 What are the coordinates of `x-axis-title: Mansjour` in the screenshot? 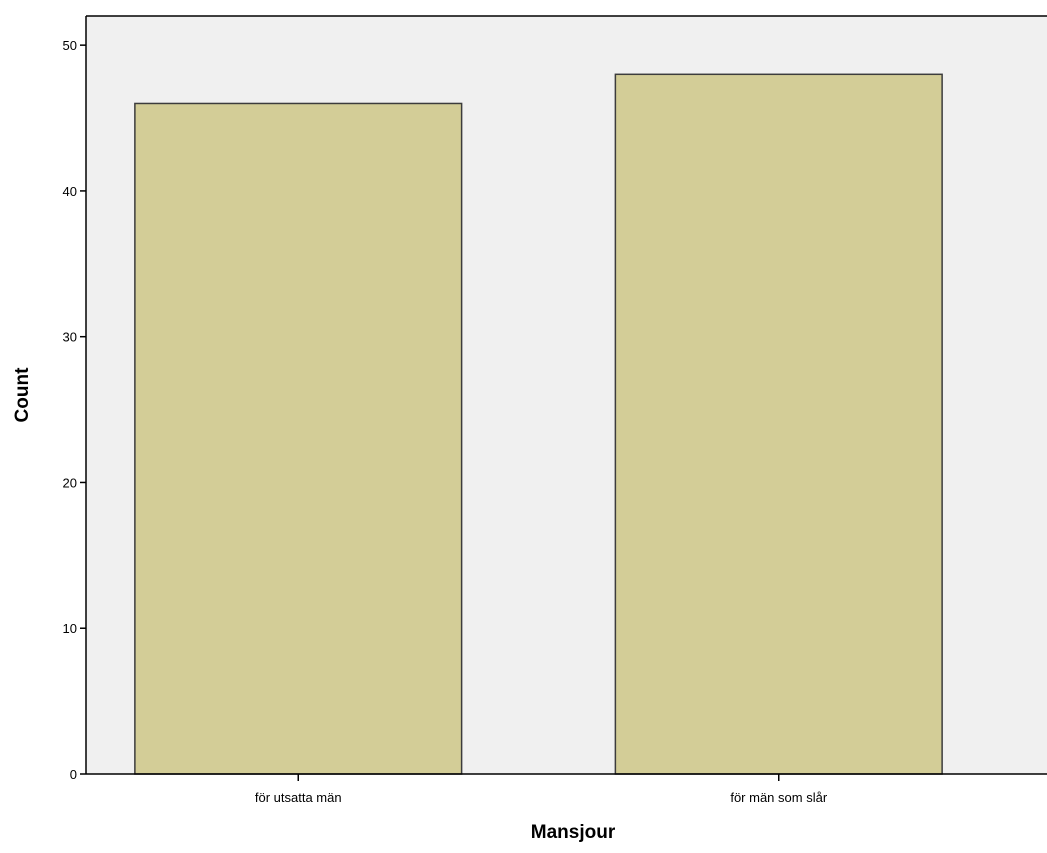 It's located at (573, 832).